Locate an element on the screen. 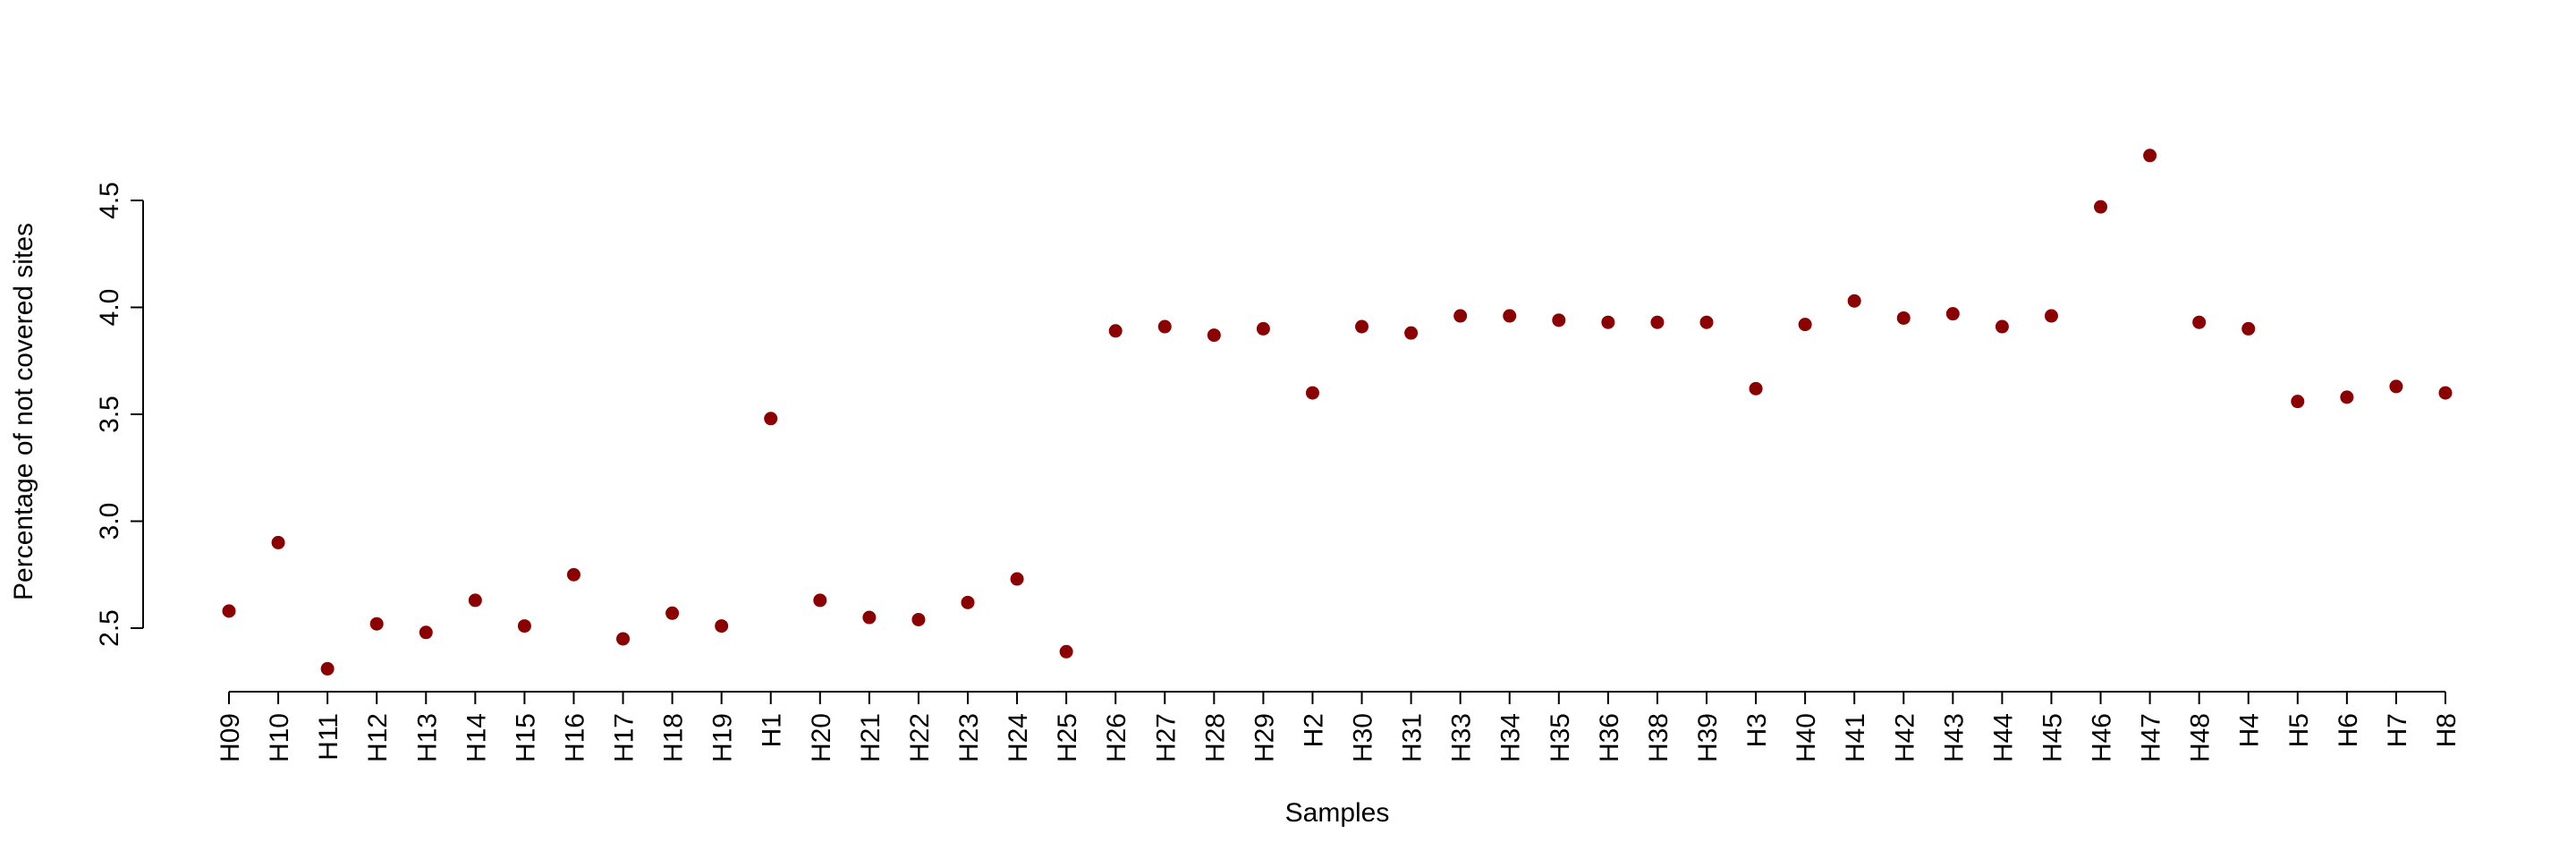 This screenshot has width=2576, height=859. x-tick-label: H19 is located at coordinates (723, 737).